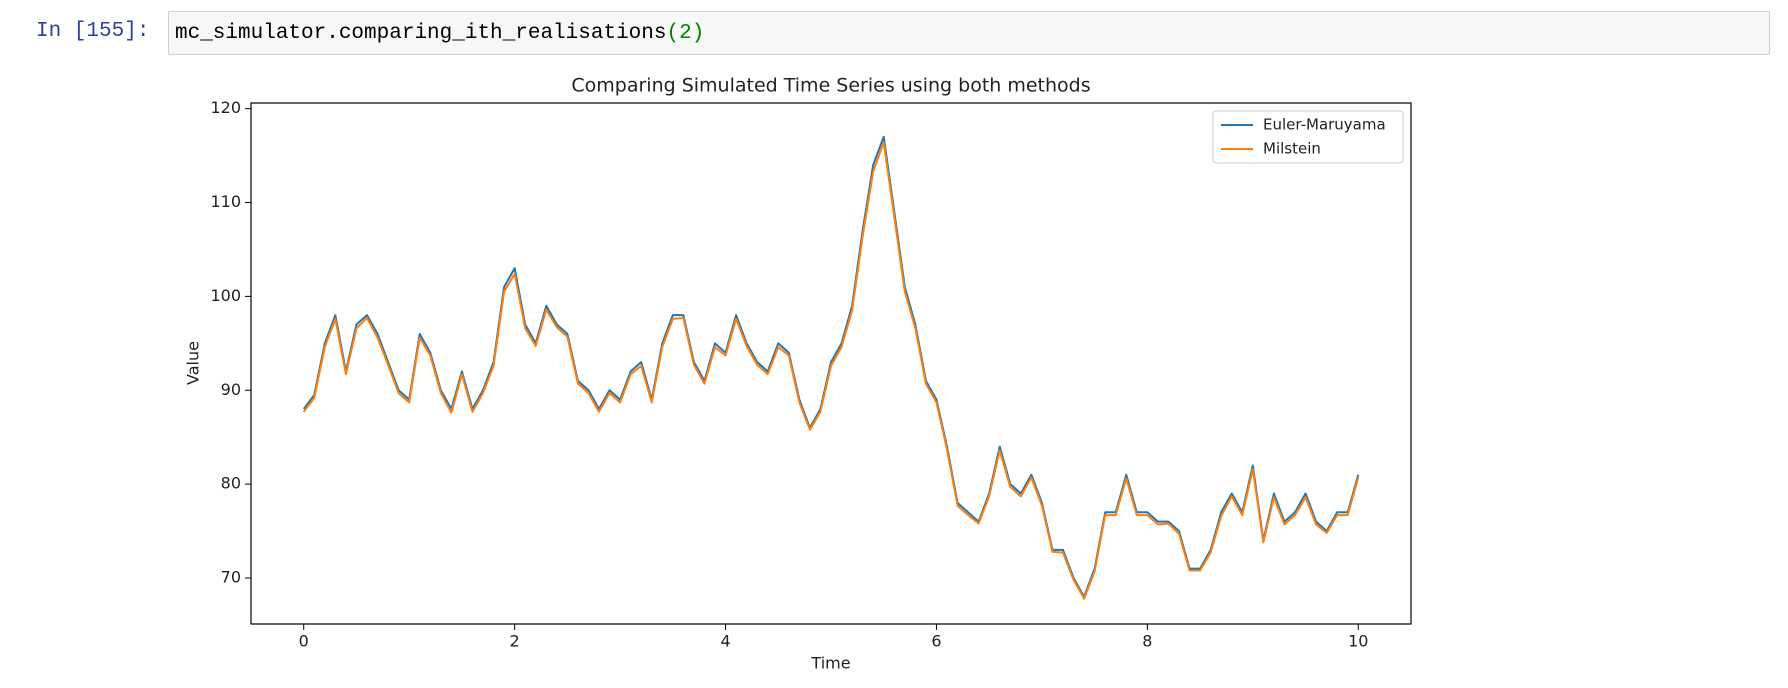  What do you see at coordinates (1292, 149) in the screenshot?
I see `legend-label: Milstein` at bounding box center [1292, 149].